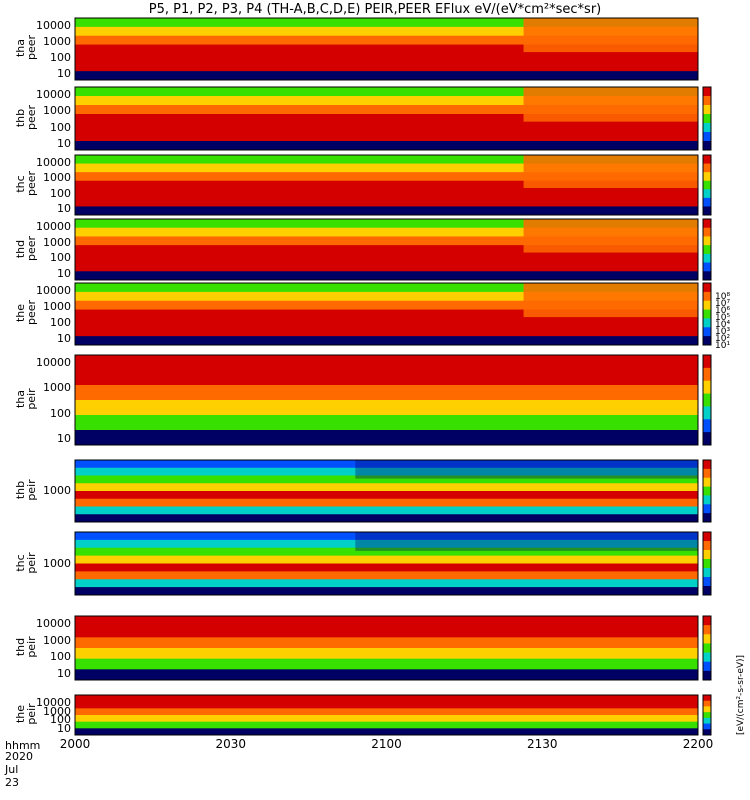  I want to click on panel-the-peir, so click(386, 715).